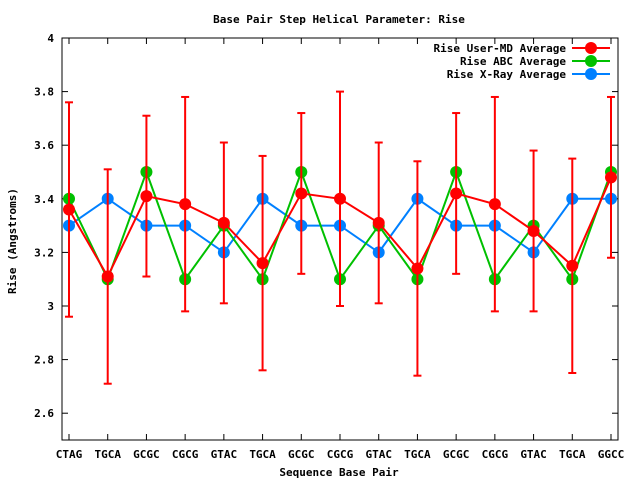  I want to click on y-tick-label: 3, so click(50, 306).